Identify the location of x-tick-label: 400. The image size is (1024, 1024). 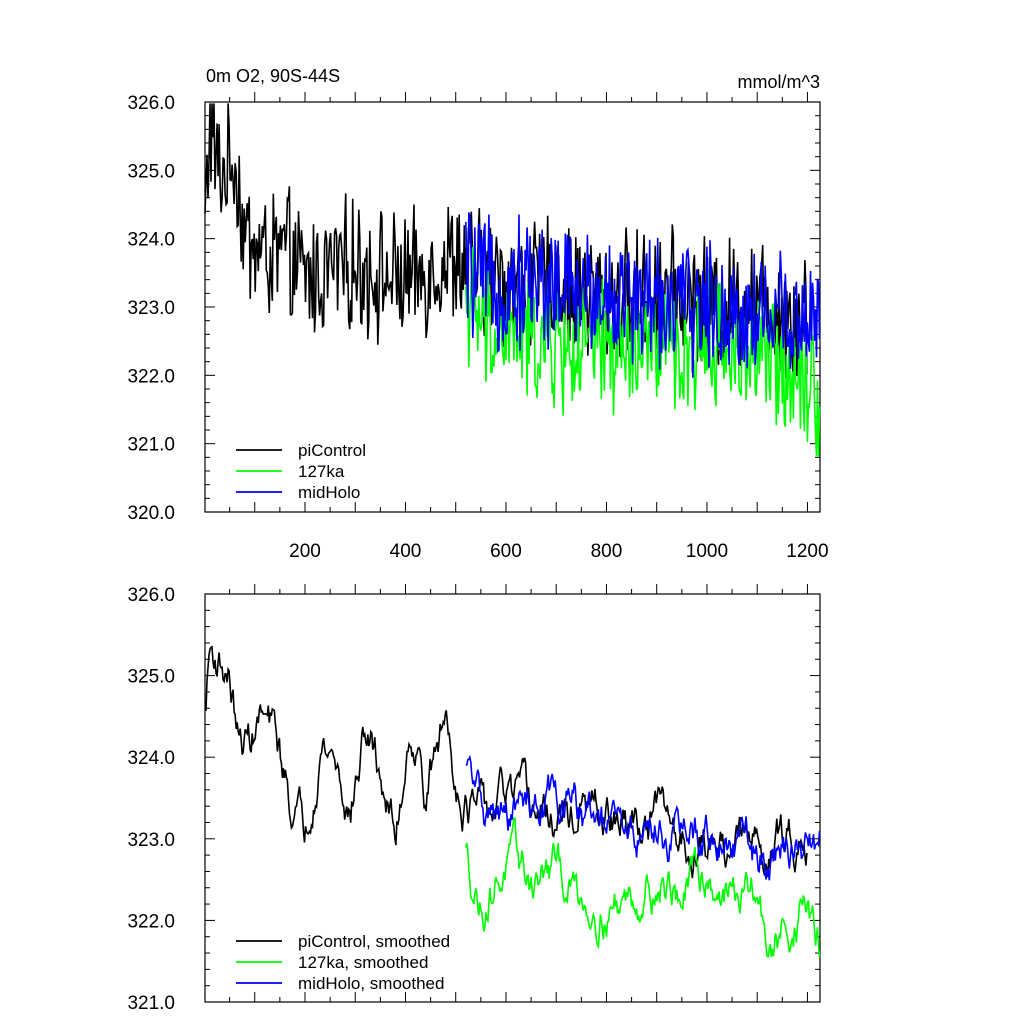
(406, 551).